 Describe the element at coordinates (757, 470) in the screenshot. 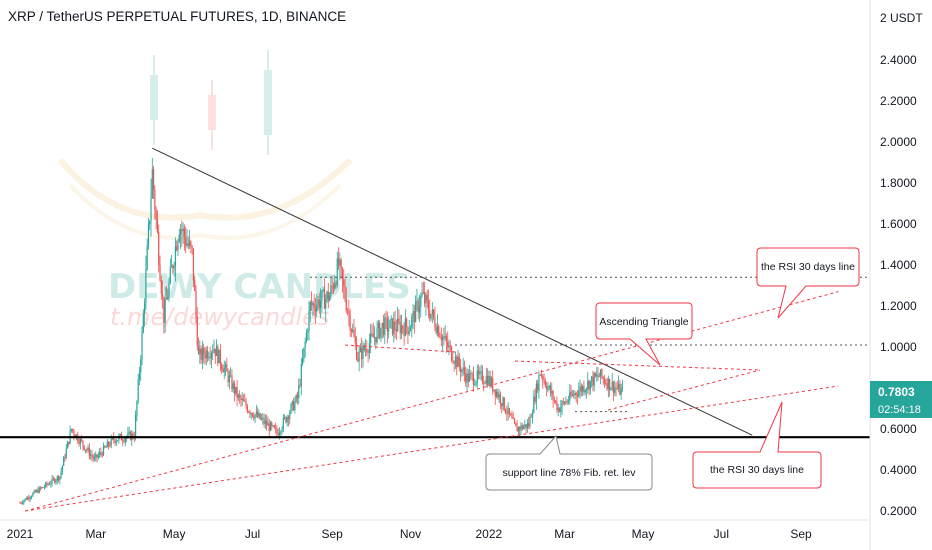

I see `callout-rsi-bottom-text: the RSI 30 days line` at that location.